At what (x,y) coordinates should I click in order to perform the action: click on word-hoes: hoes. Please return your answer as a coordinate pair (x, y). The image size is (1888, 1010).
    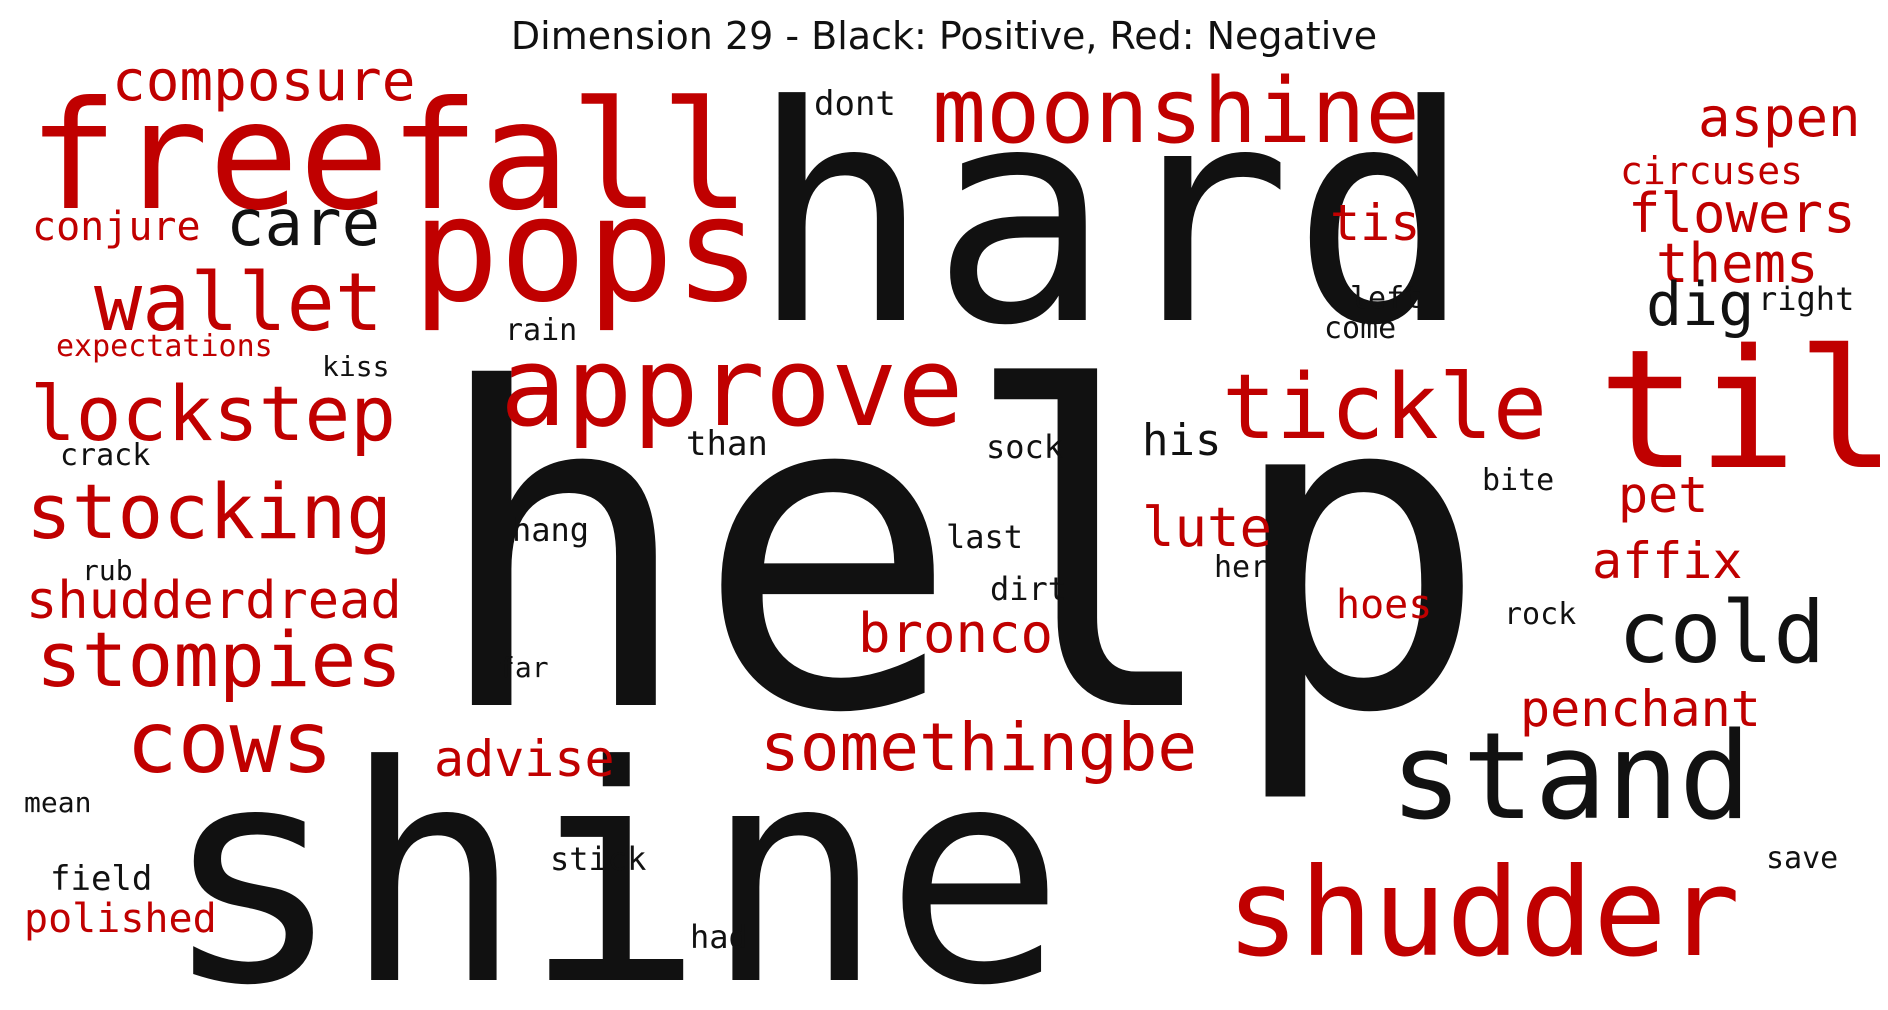
    Looking at the image, I should click on (1384, 605).